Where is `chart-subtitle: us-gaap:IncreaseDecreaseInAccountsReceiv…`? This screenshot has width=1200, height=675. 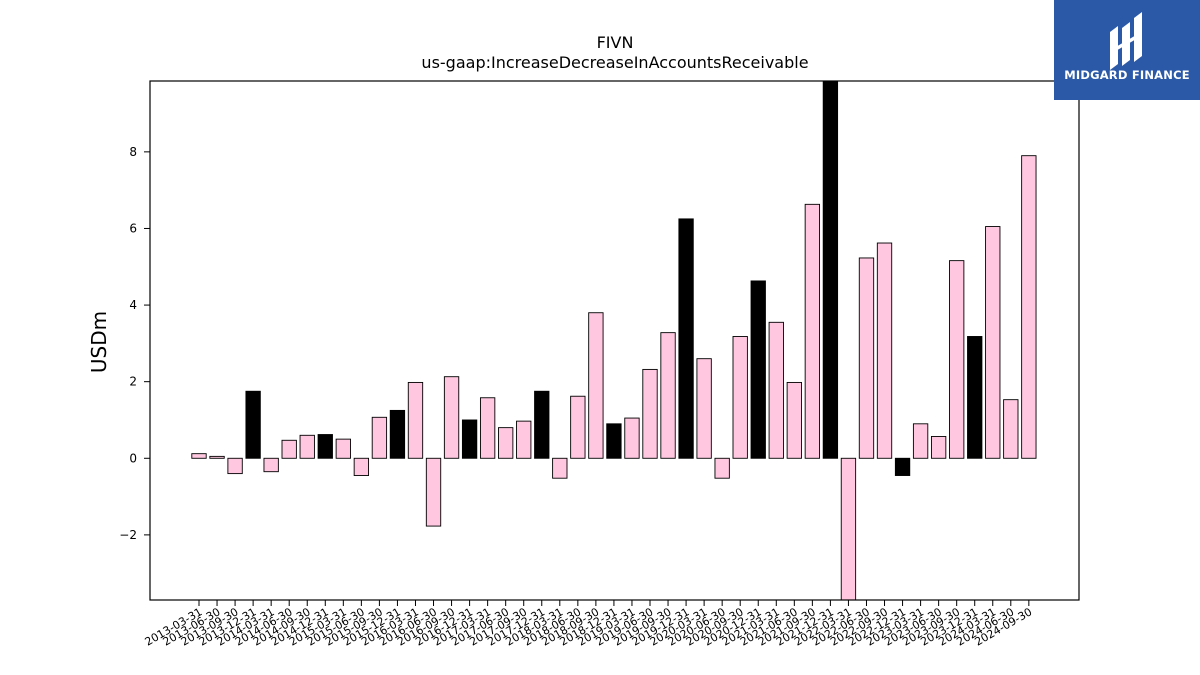 chart-subtitle: us-gaap:IncreaseDecreaseInAccountsReceiv… is located at coordinates (614, 62).